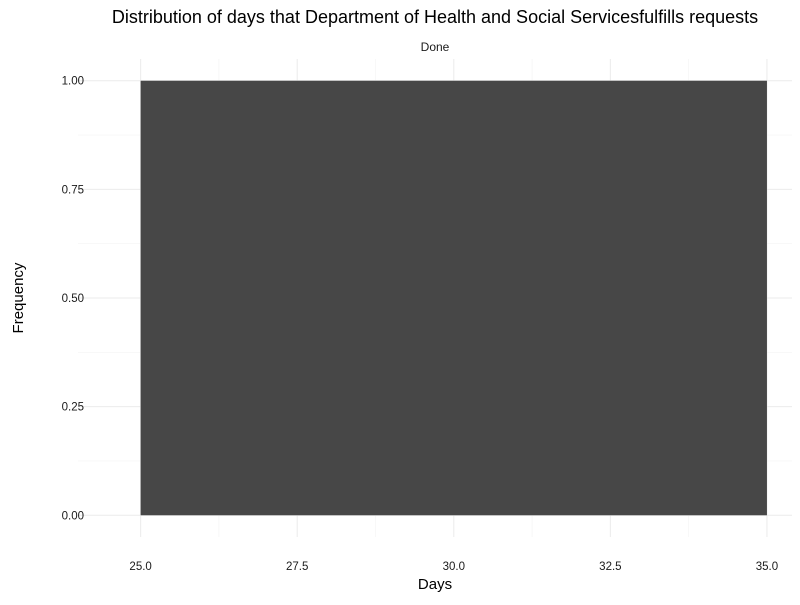 This screenshot has width=800, height=605. Describe the element at coordinates (73, 82) in the screenshot. I see `y-tick-label: 1.00` at that location.